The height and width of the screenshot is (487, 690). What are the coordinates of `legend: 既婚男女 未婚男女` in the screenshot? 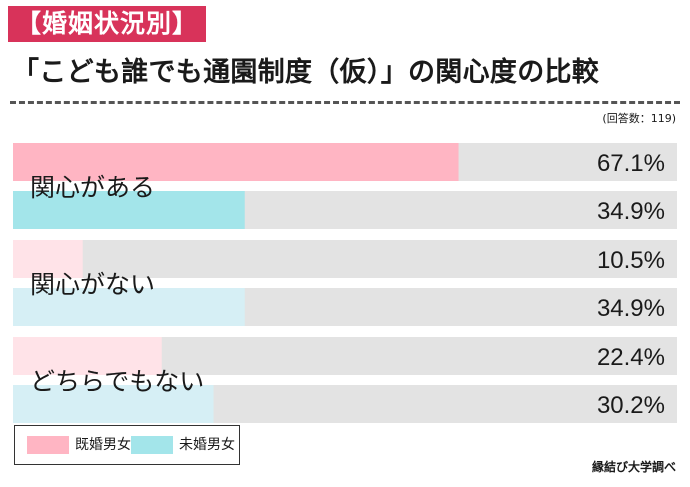 It's located at (127, 445).